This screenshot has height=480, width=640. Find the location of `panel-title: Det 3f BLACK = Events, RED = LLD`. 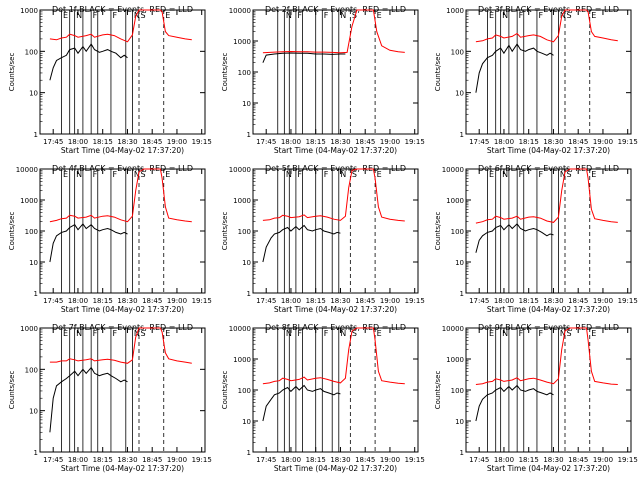

panel-title: Det 3f BLACK = Events, RED = LLD is located at coordinates (548, 9).